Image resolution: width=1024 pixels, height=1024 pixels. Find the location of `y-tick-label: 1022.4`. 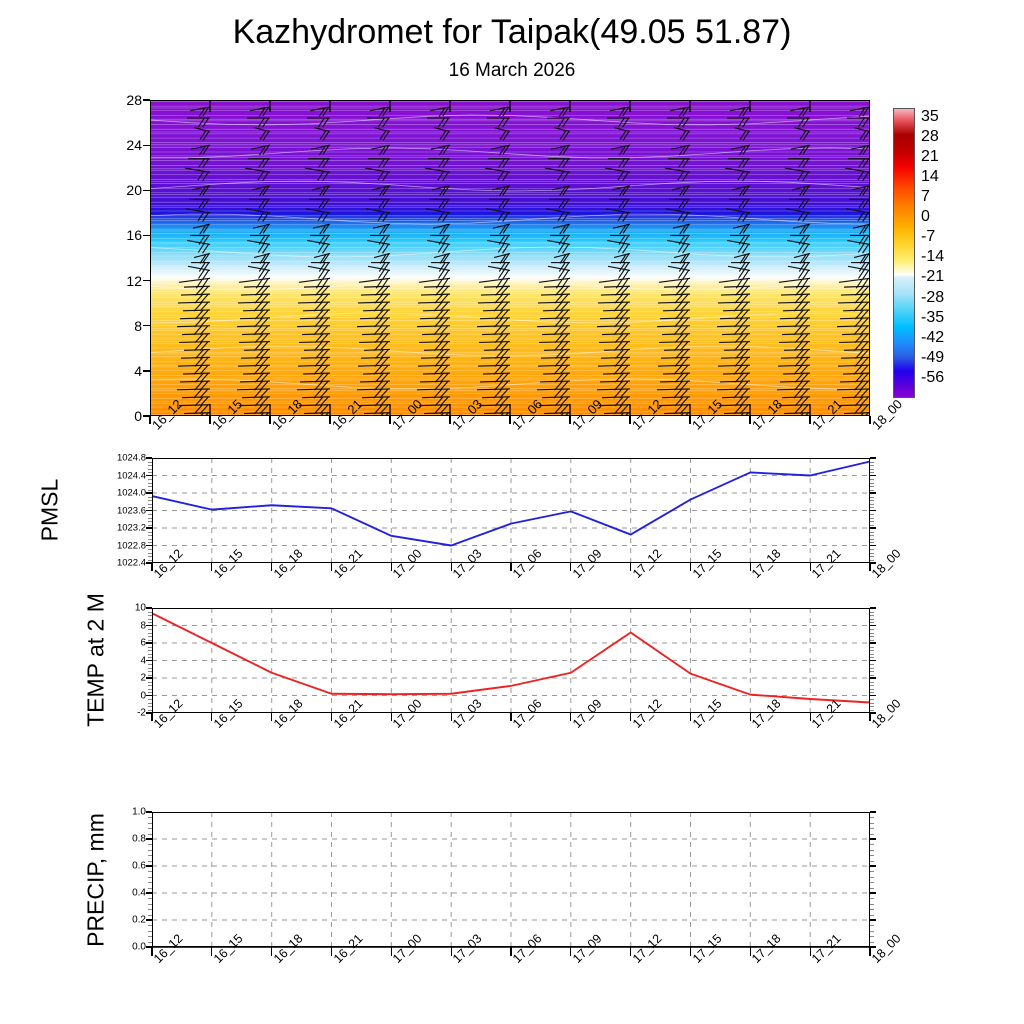

y-tick-label: 1022.4 is located at coordinates (131, 563).